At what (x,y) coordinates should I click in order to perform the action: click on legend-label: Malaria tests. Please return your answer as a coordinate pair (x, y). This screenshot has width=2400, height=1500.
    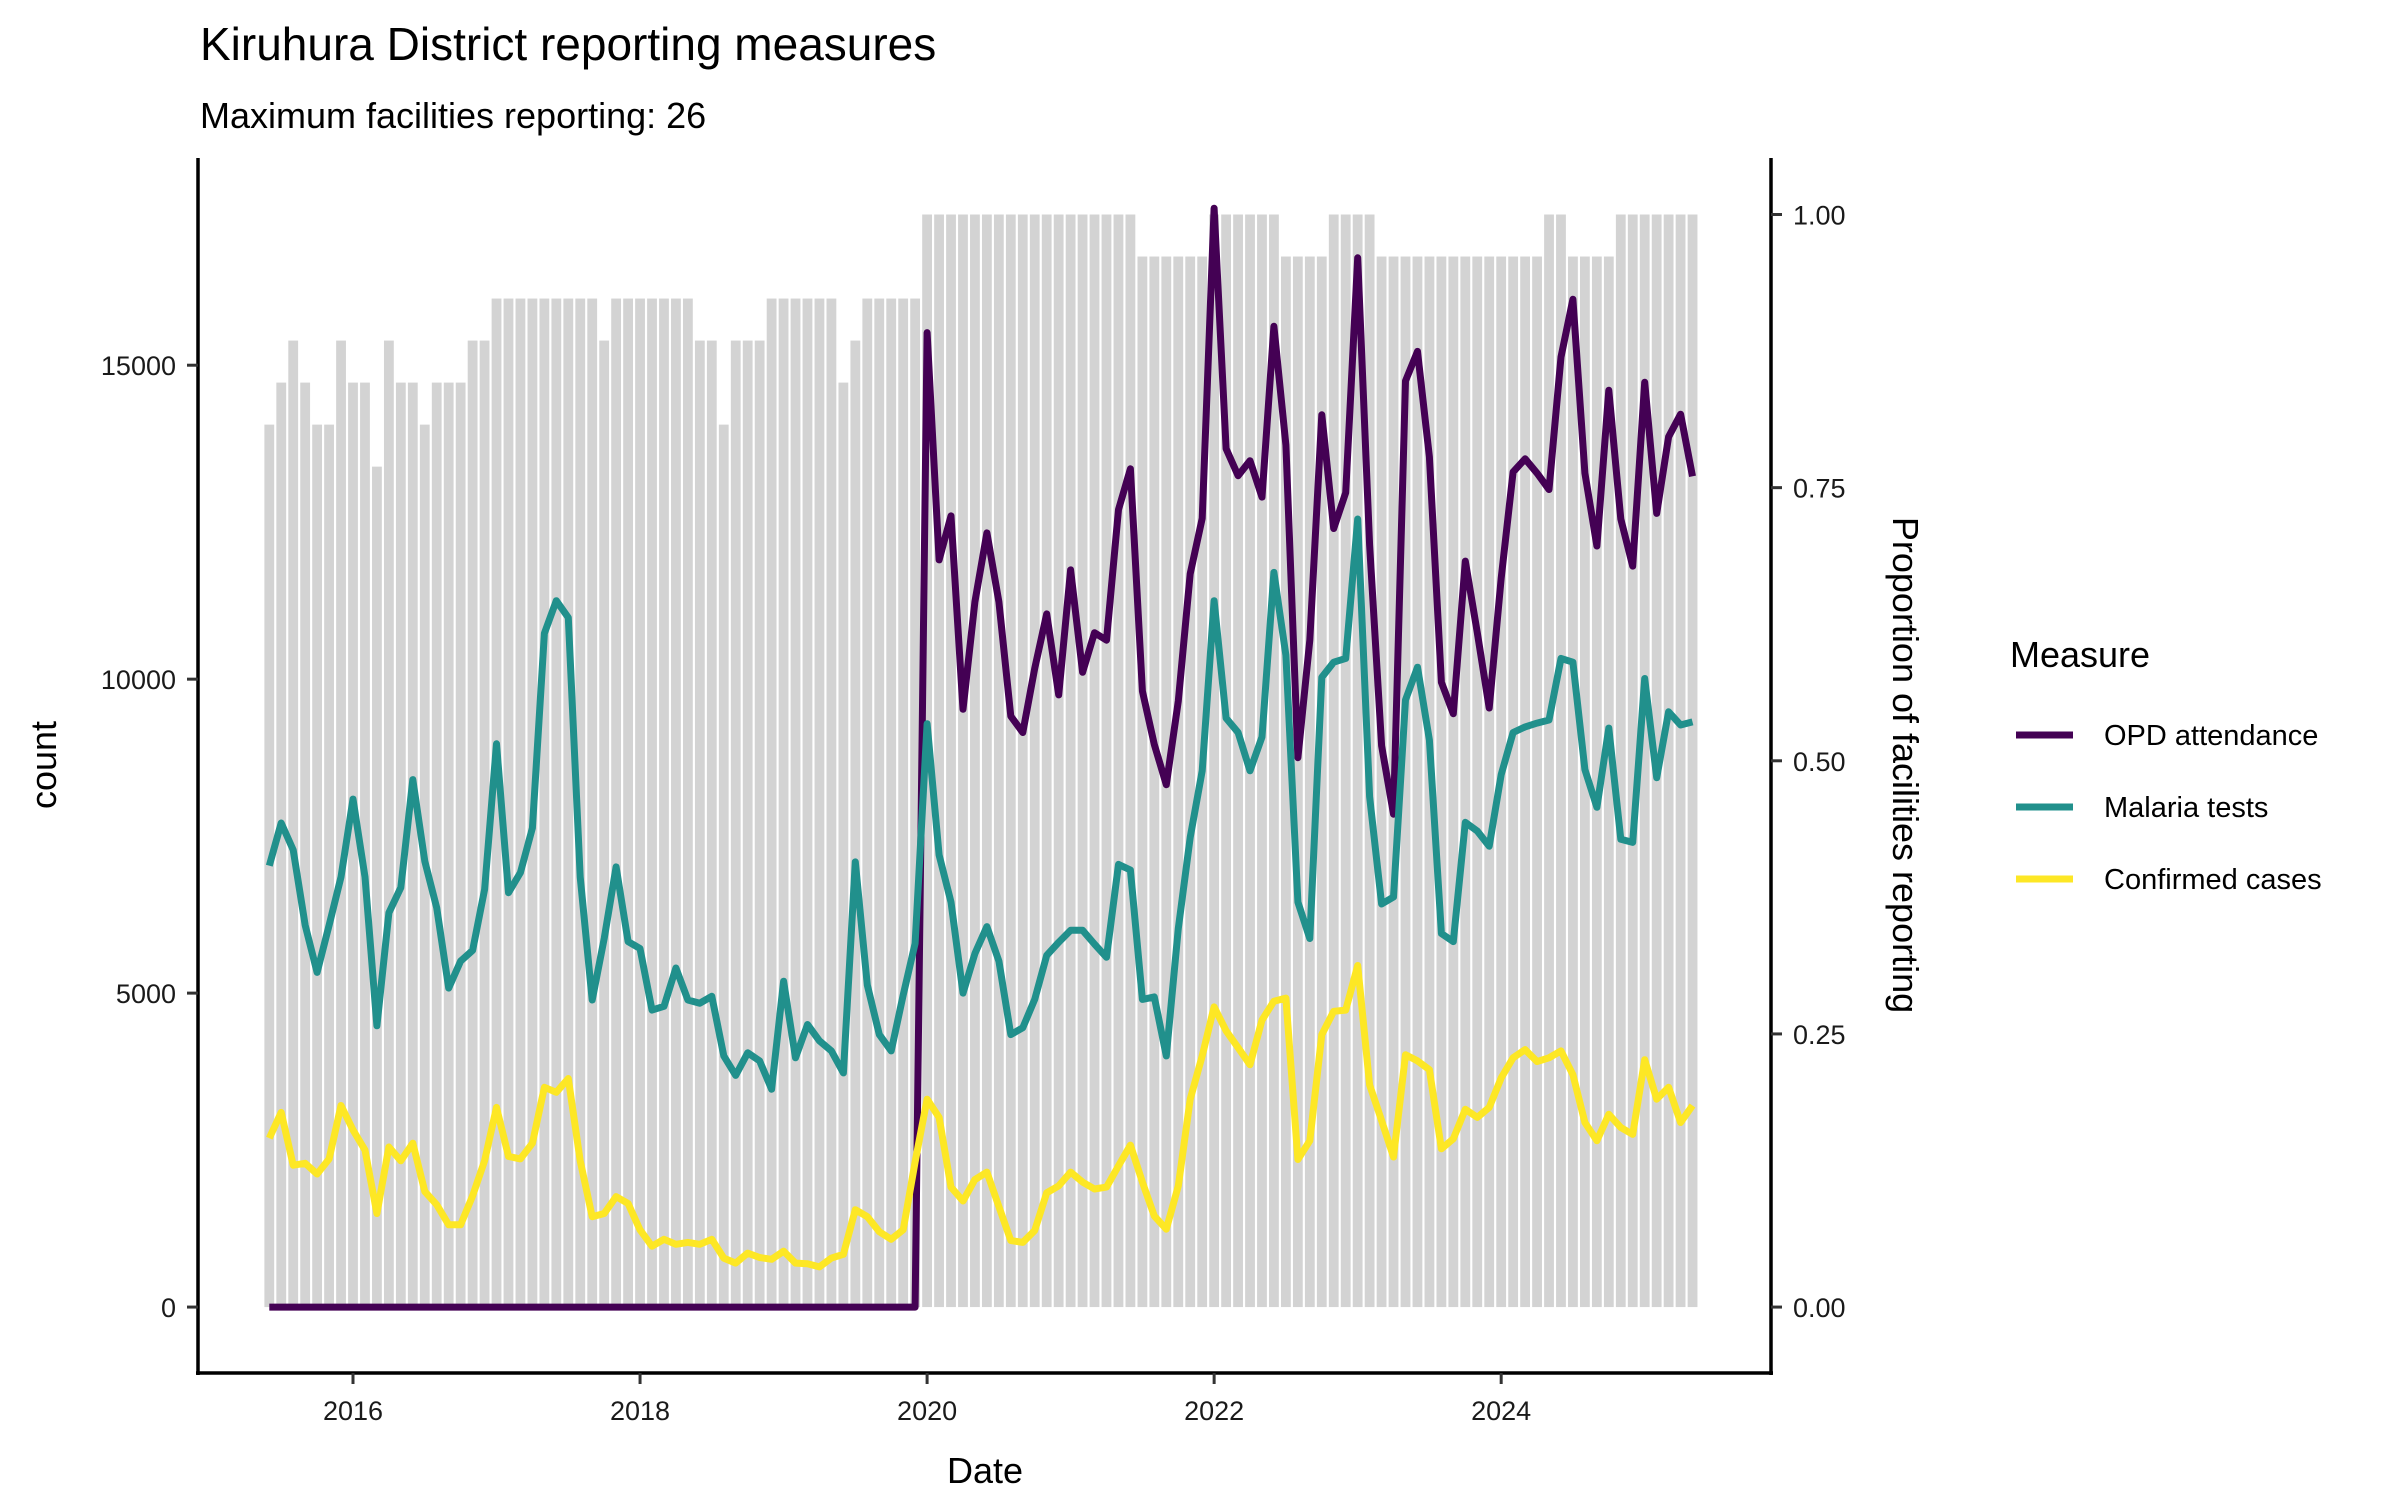
    Looking at the image, I should click on (2186, 808).